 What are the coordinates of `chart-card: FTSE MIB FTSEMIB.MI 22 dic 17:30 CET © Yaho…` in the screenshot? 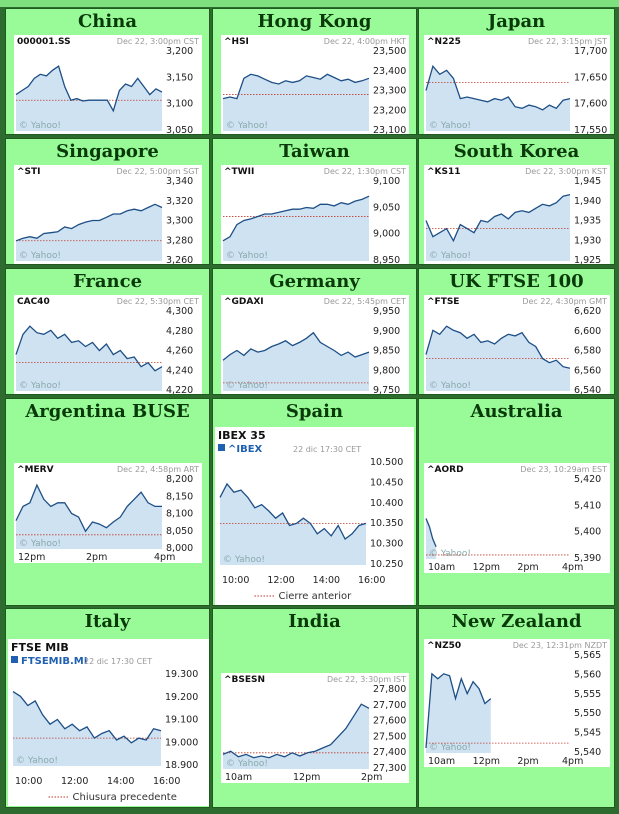 It's located at (108, 722).